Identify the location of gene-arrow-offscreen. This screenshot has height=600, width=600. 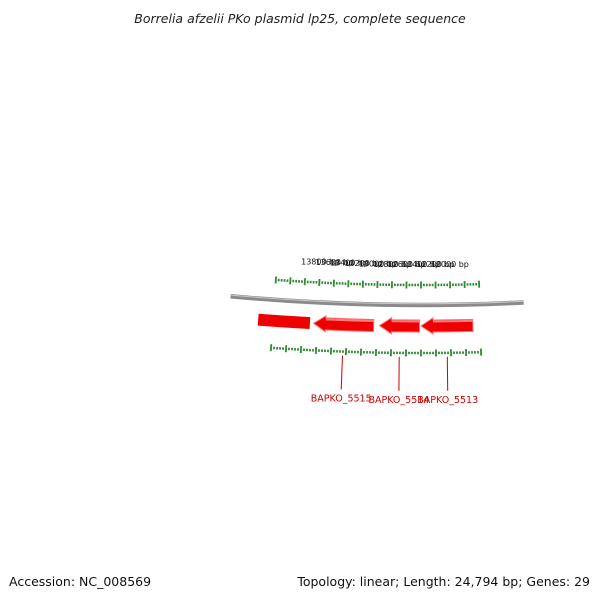
(284, 321).